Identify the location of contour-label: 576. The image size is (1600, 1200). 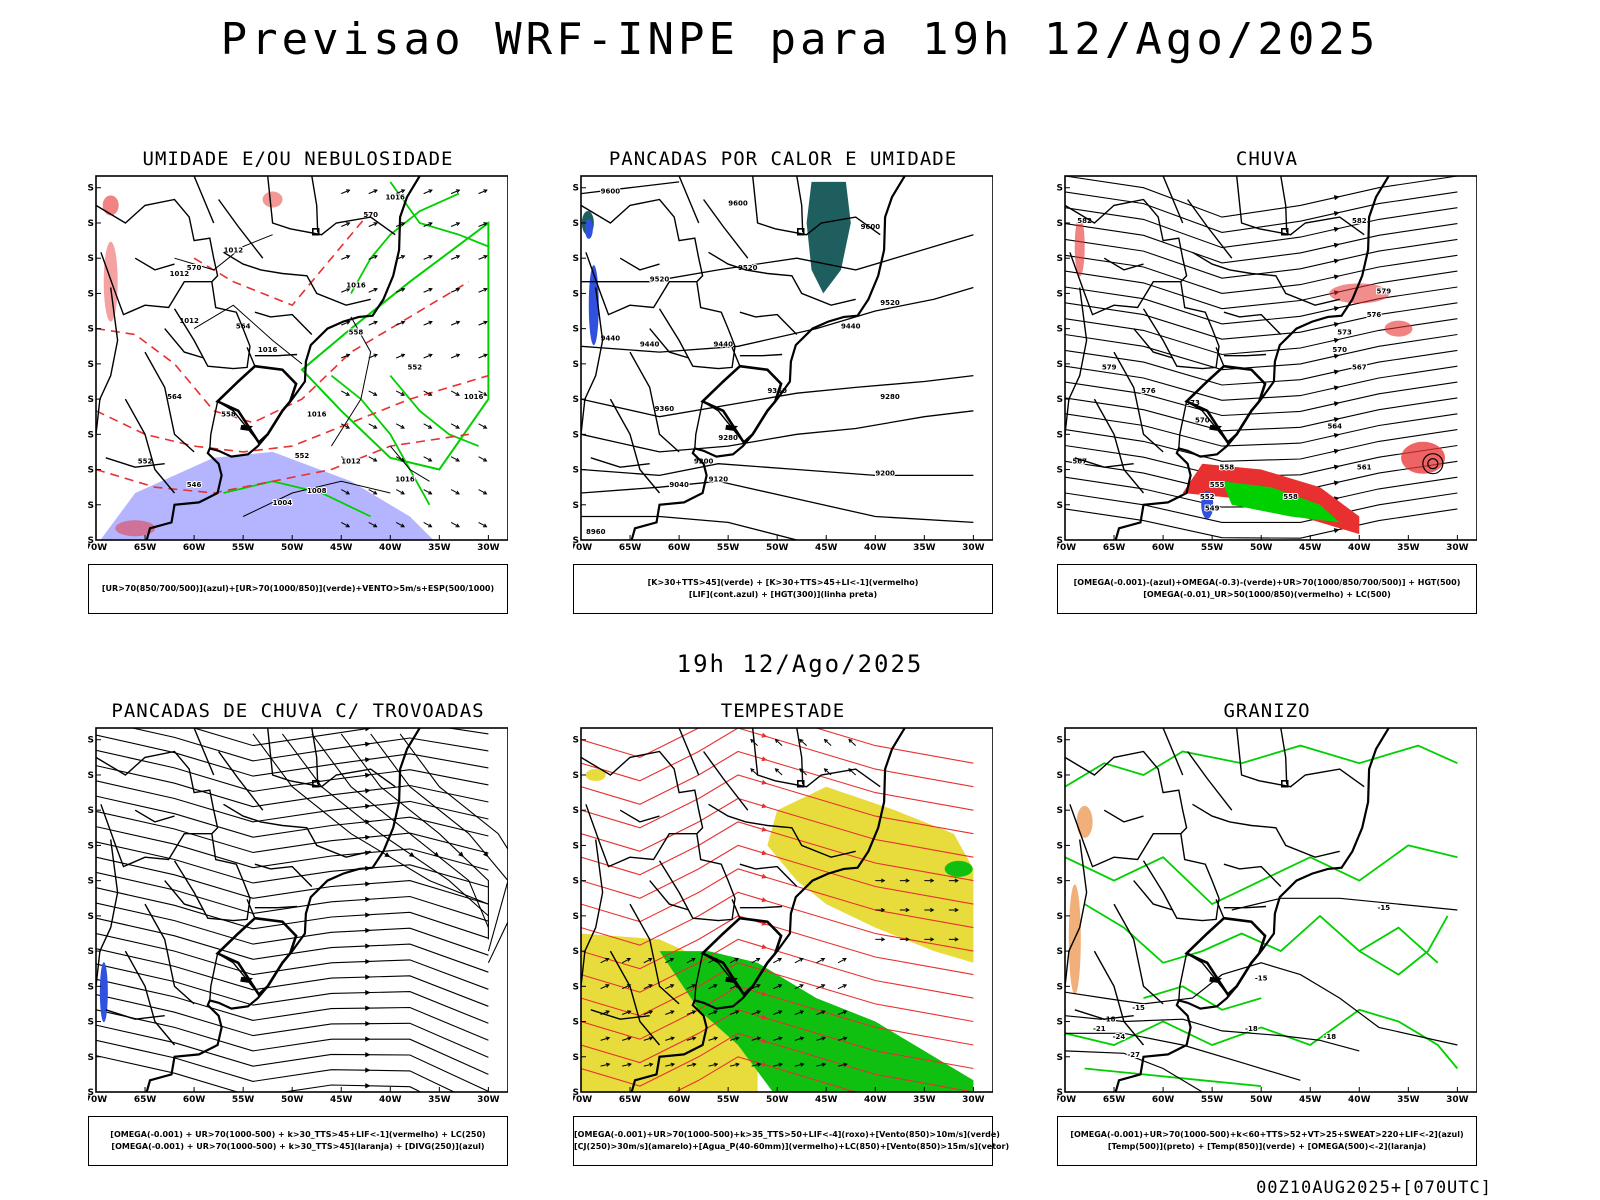
(1148, 391).